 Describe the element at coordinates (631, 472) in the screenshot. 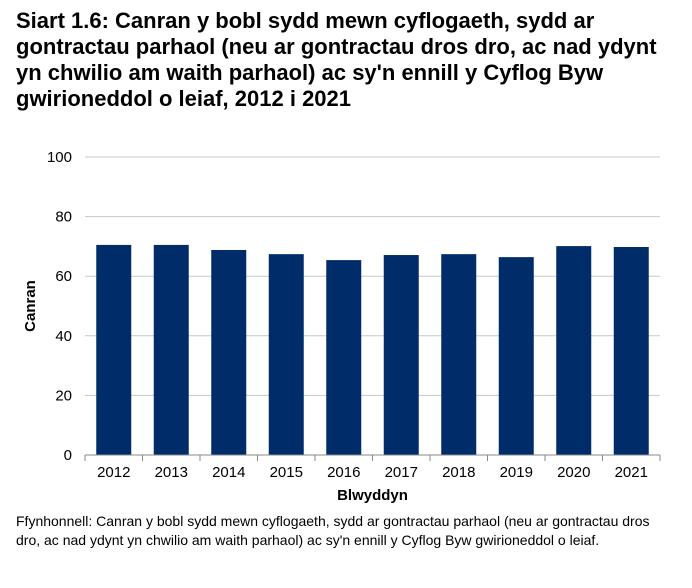

I see `x-tick-label: 2021` at that location.